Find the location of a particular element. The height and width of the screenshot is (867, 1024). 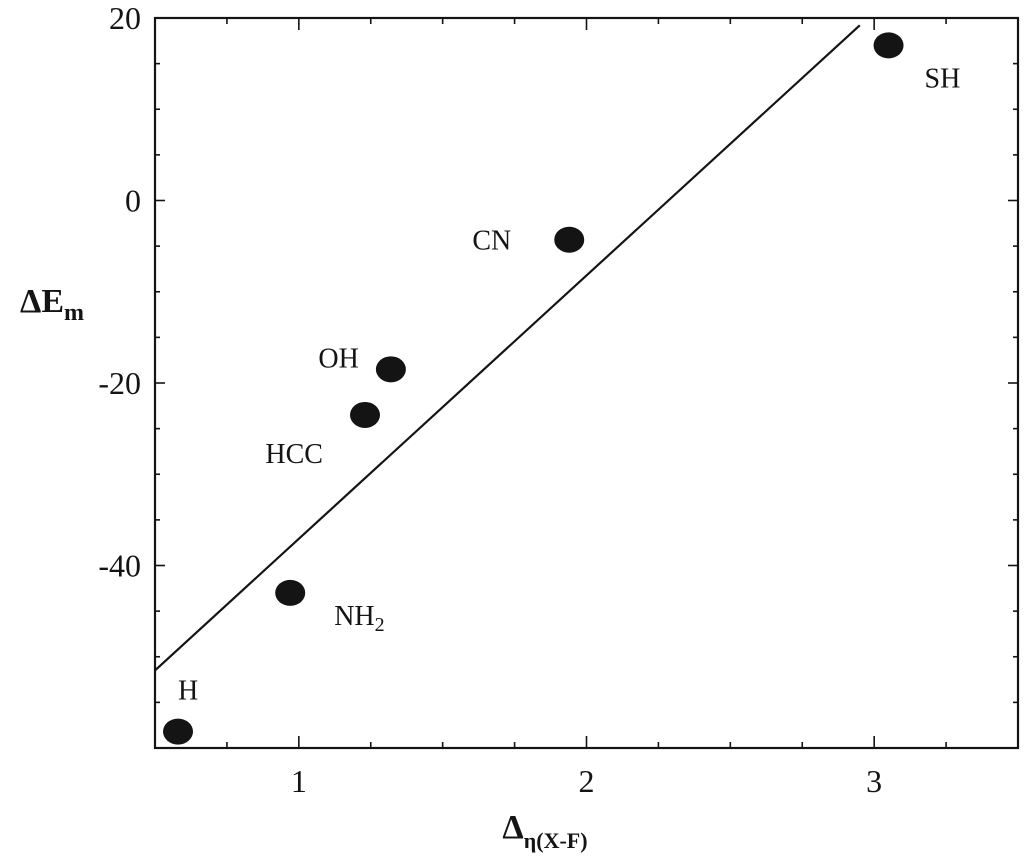

point-label: H is located at coordinates (188, 691).